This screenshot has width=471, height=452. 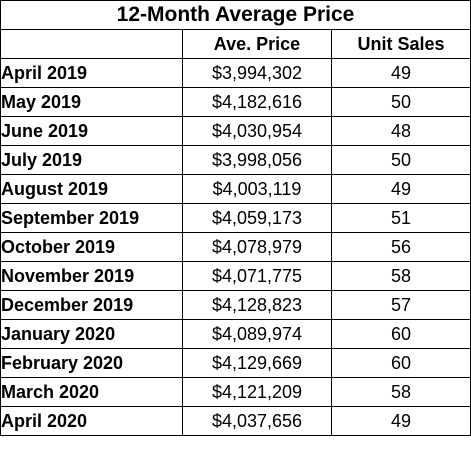 I want to click on month-cell: October 2019, so click(x=91, y=247).